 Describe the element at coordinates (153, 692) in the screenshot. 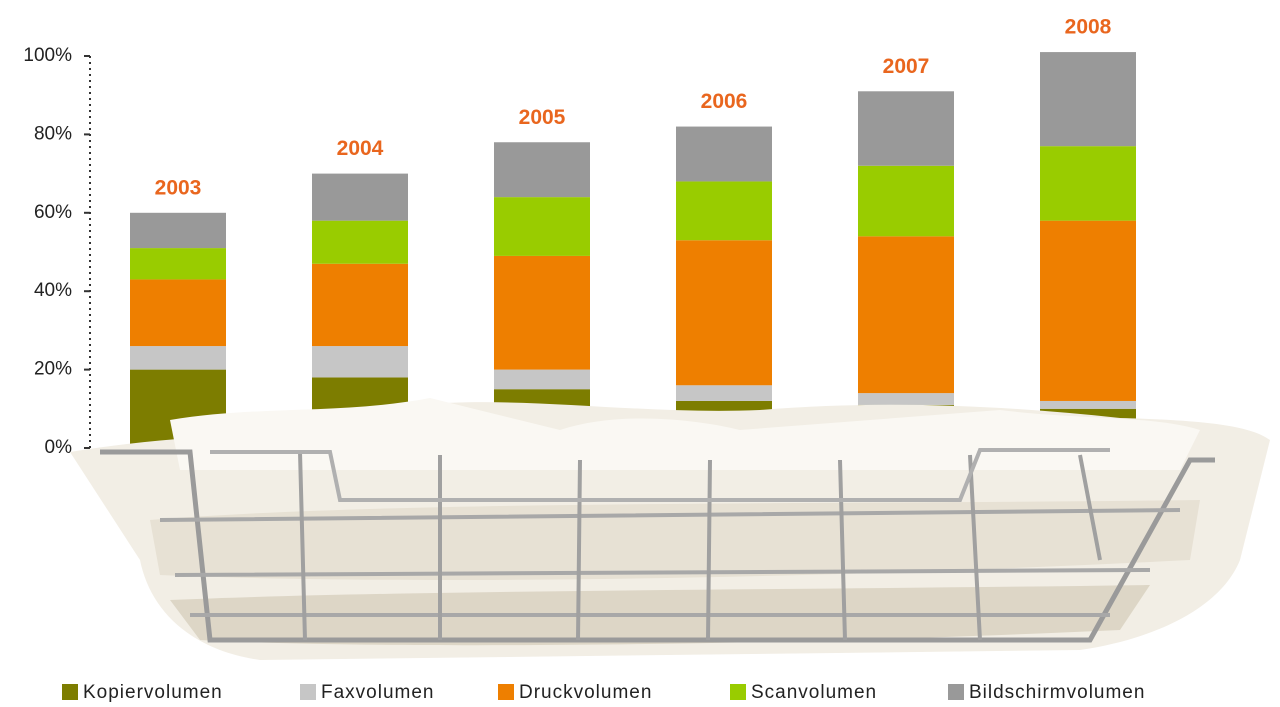

I see `legend-label: Kopiervolumen` at that location.